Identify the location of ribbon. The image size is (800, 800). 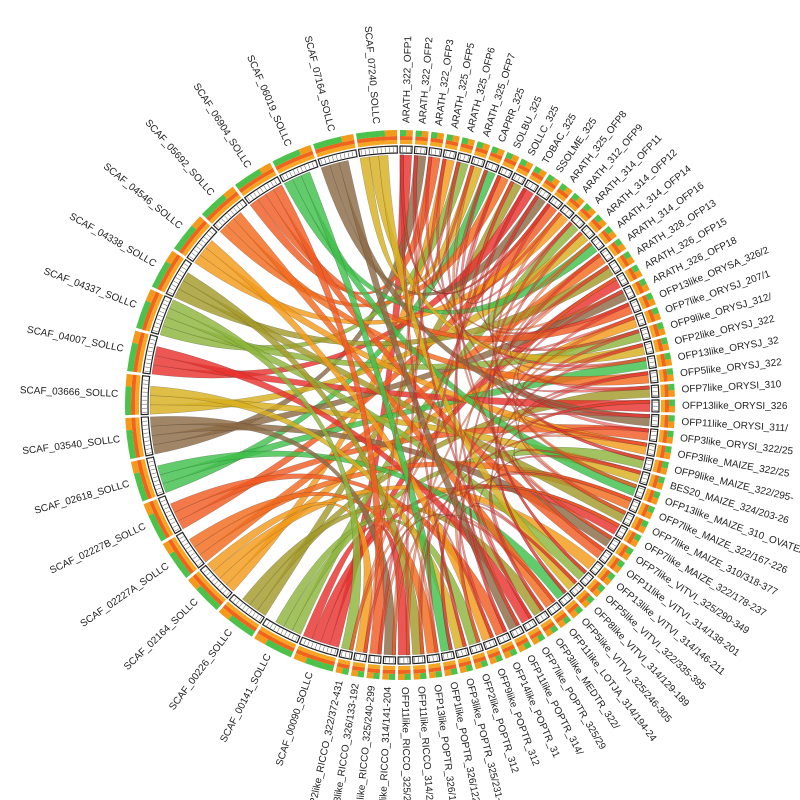
(507, 259).